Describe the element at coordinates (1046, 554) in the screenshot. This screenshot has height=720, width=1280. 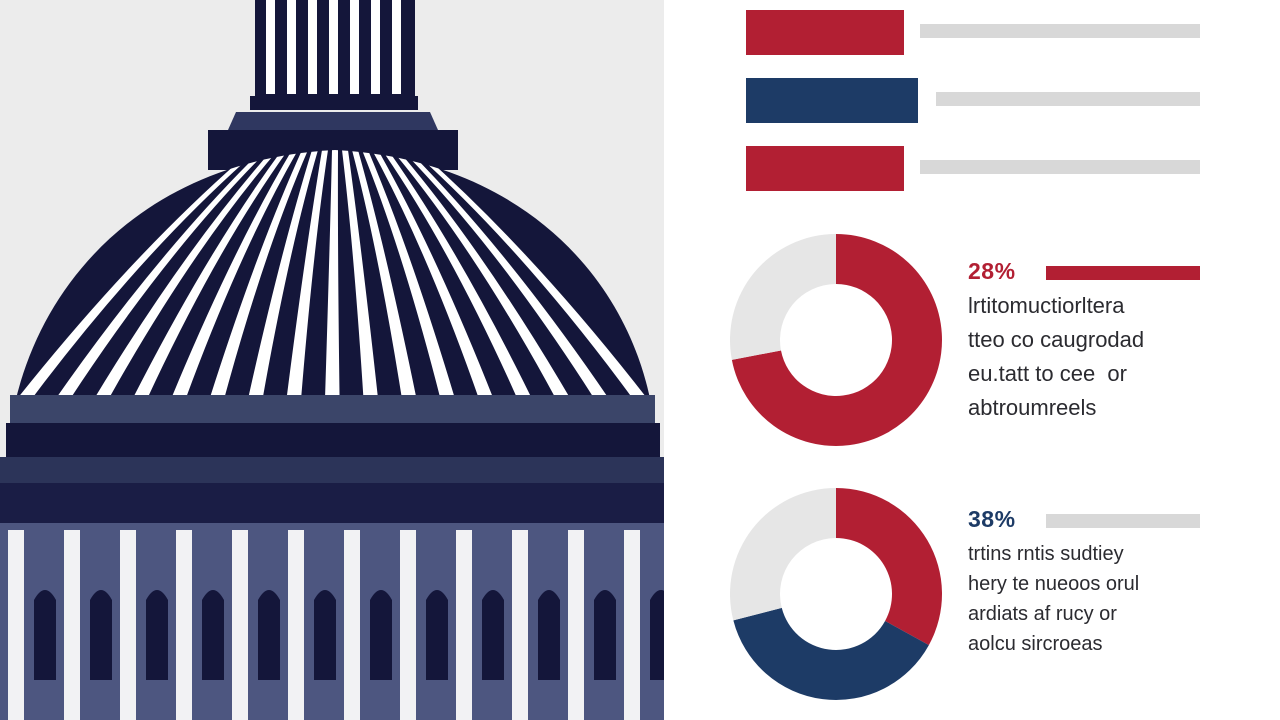
I see `stat-text-2-line-1: trtins rntis sudtiey` at that location.